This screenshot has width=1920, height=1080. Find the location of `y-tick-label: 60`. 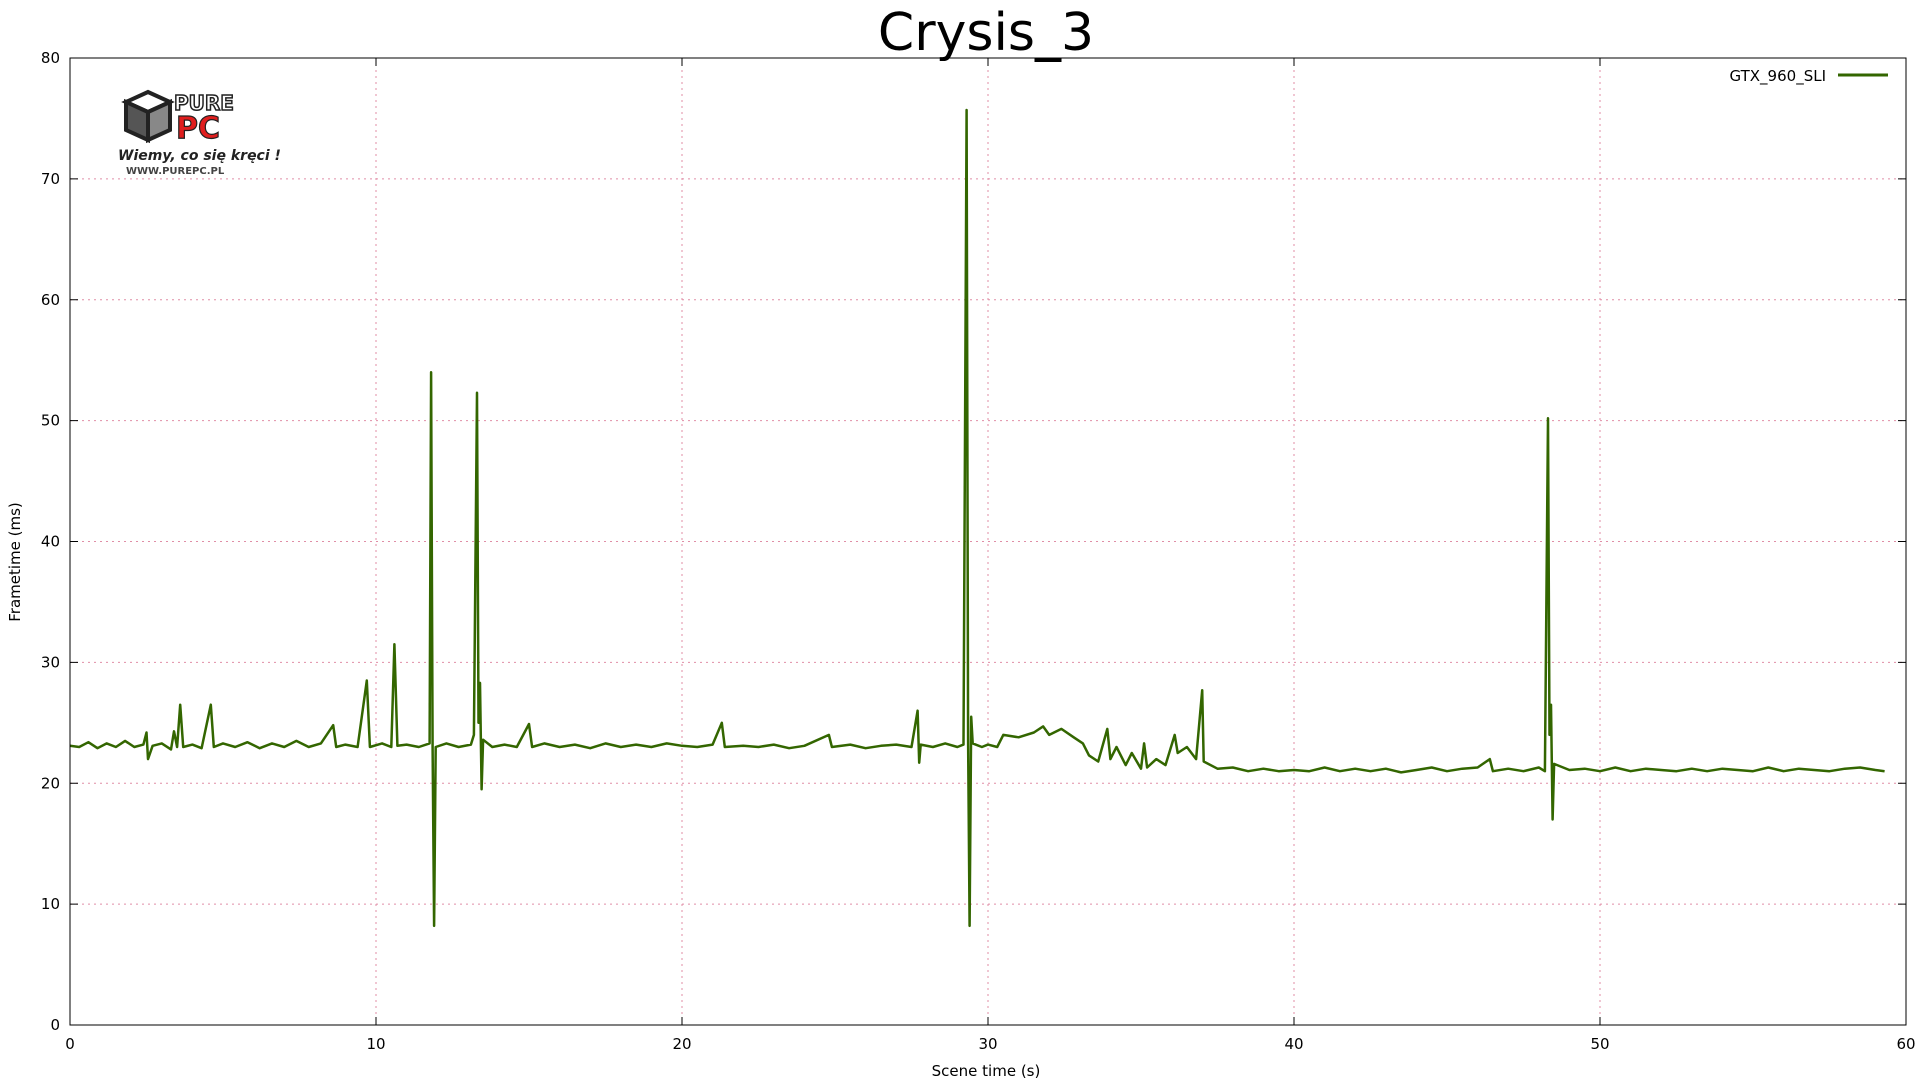

y-tick-label: 60 is located at coordinates (50, 300).